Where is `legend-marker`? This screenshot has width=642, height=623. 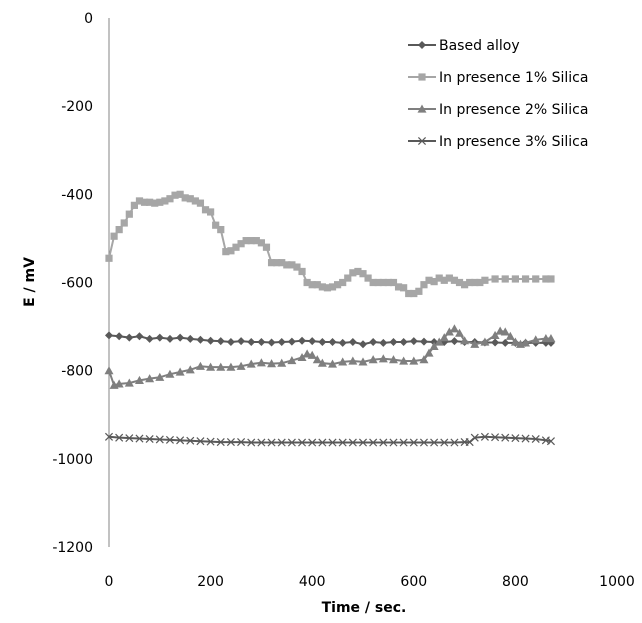 legend-marker is located at coordinates (422, 108).